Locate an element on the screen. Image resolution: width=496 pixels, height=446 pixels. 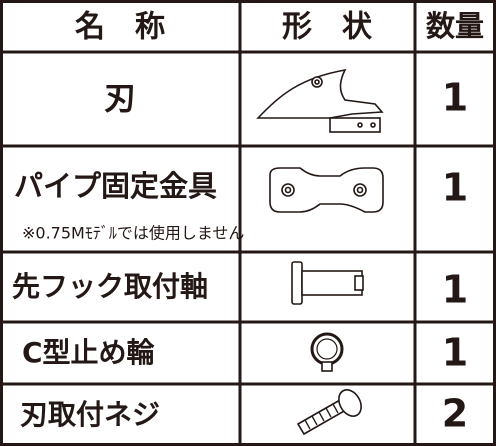
quantity: 2 is located at coordinates (455, 414).